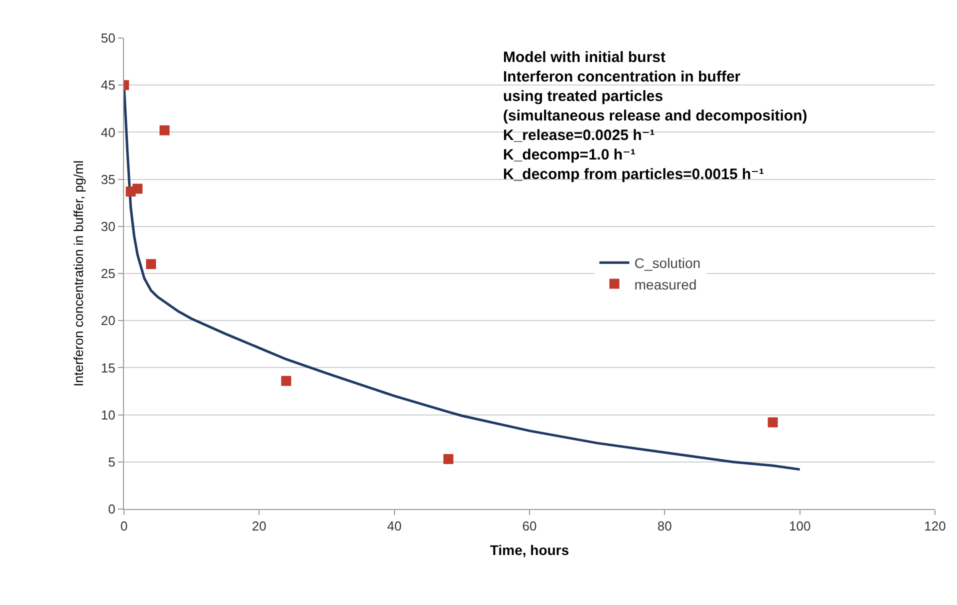 The height and width of the screenshot is (605, 957). What do you see at coordinates (108, 38) in the screenshot?
I see `y-tick-label: 50` at bounding box center [108, 38].